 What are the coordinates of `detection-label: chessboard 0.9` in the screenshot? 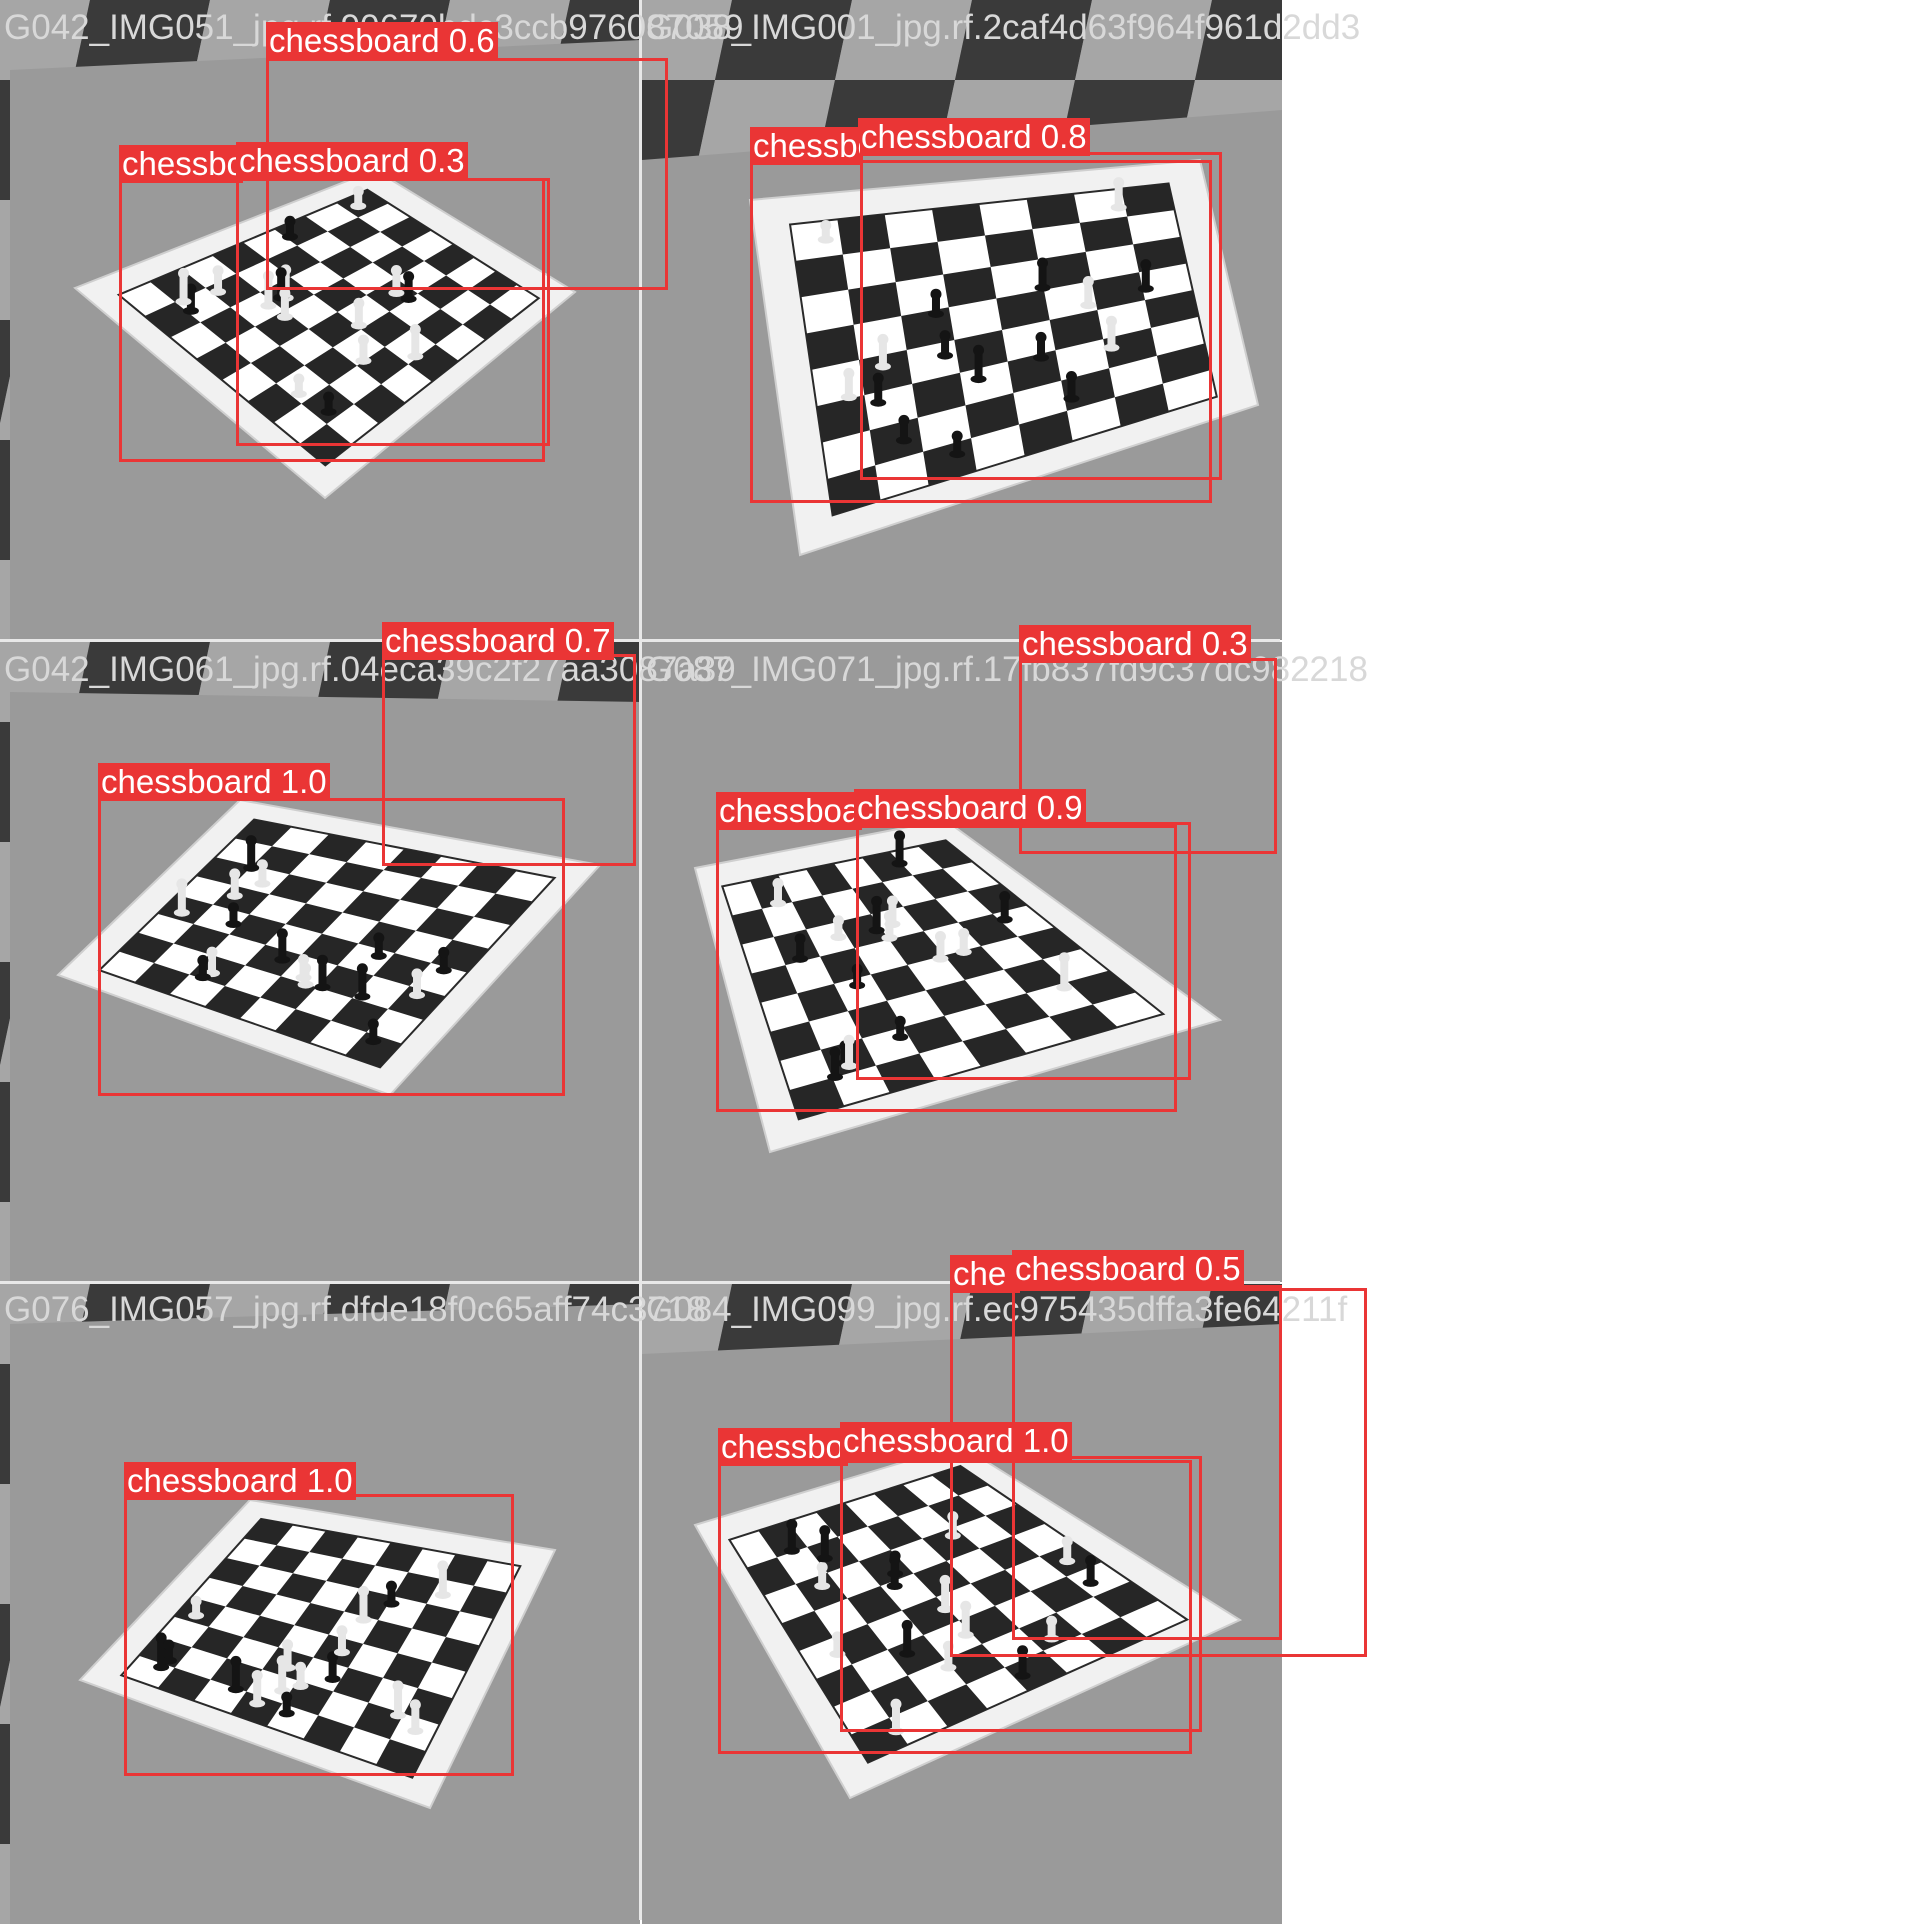 It's located at (970, 808).